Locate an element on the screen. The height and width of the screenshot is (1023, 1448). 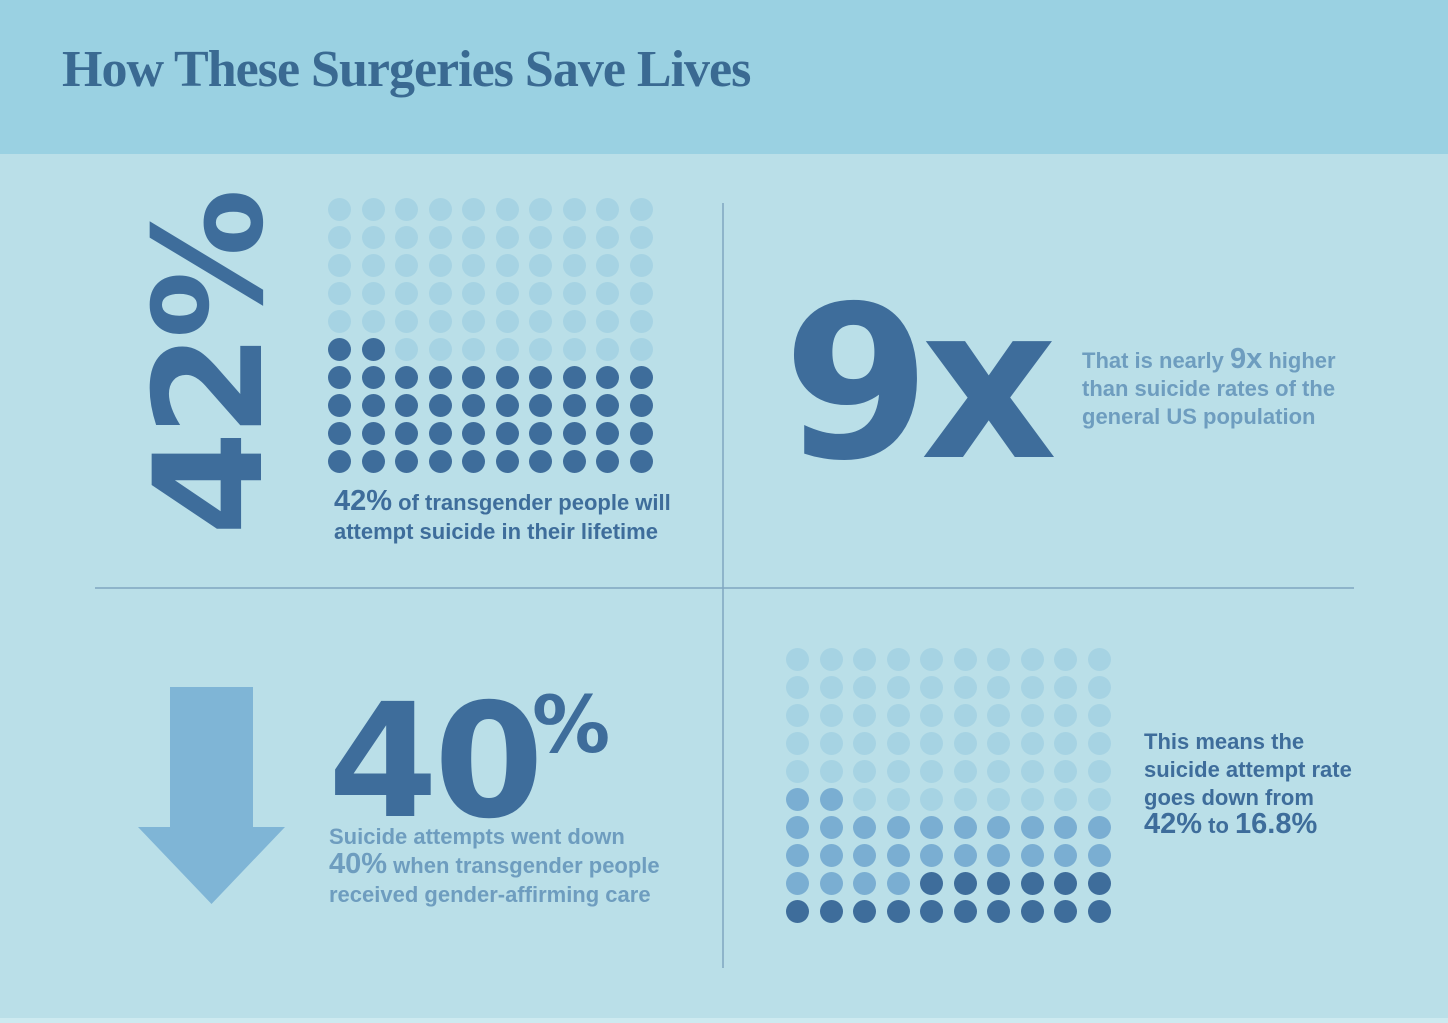
caption-text: That is nearly is located at coordinates (1156, 360).